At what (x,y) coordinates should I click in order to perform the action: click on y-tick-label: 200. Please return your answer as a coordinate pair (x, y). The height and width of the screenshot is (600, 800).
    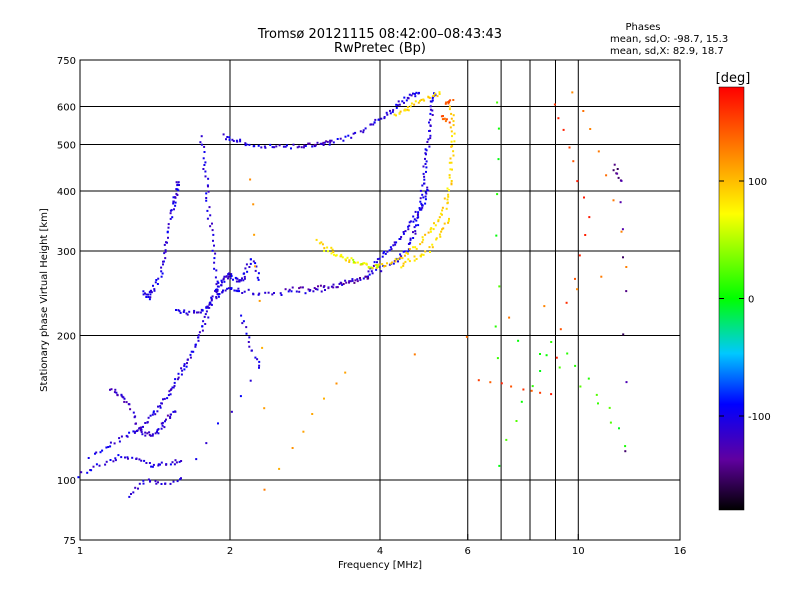
    Looking at the image, I should click on (66, 337).